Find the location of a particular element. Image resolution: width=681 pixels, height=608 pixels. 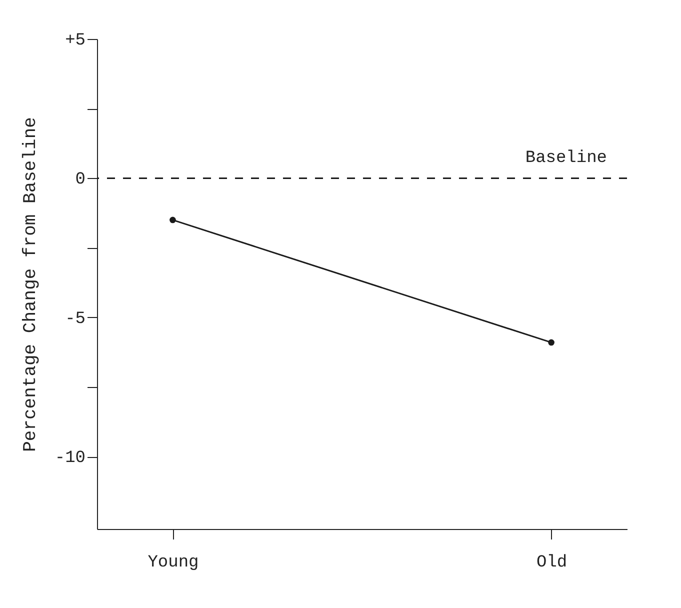

x-tick-label: Old is located at coordinates (552, 563).